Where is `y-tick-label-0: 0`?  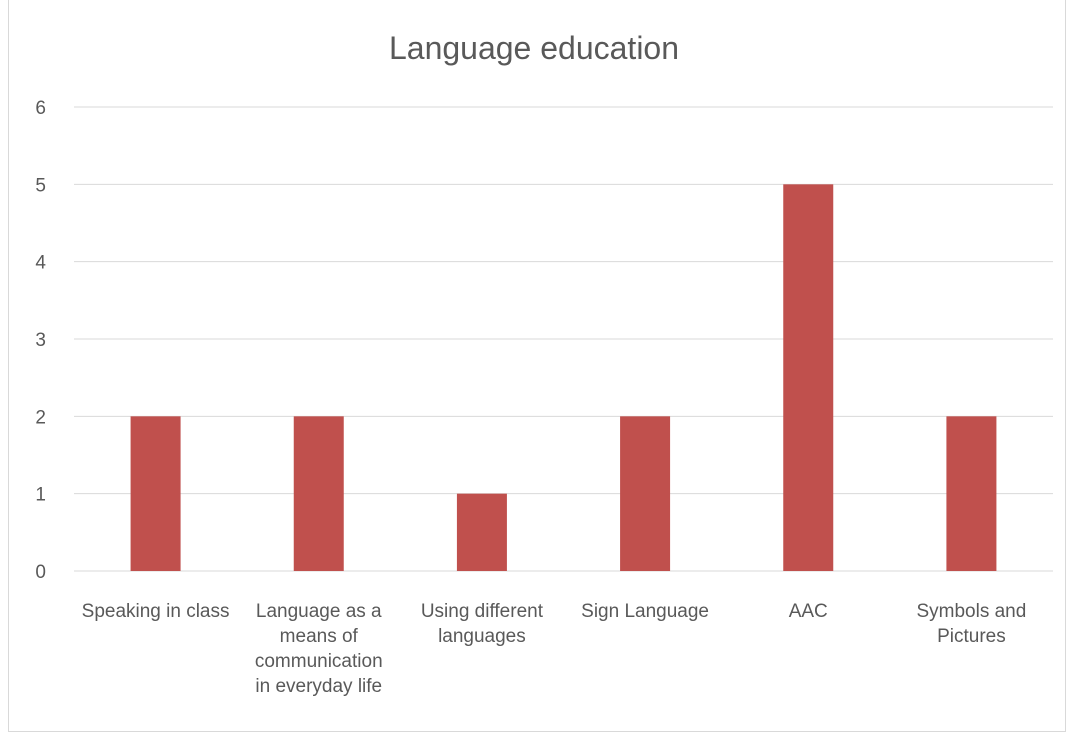 y-tick-label-0: 0 is located at coordinates (40, 572).